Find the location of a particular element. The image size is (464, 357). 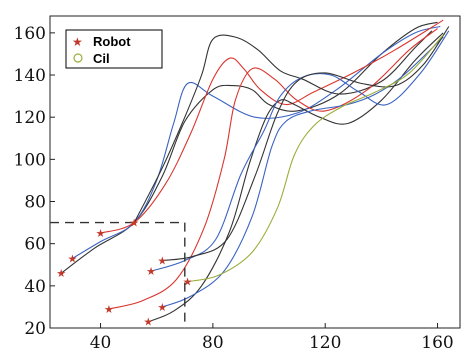

robot-start-marker-1: ★ is located at coordinates (61, 273).